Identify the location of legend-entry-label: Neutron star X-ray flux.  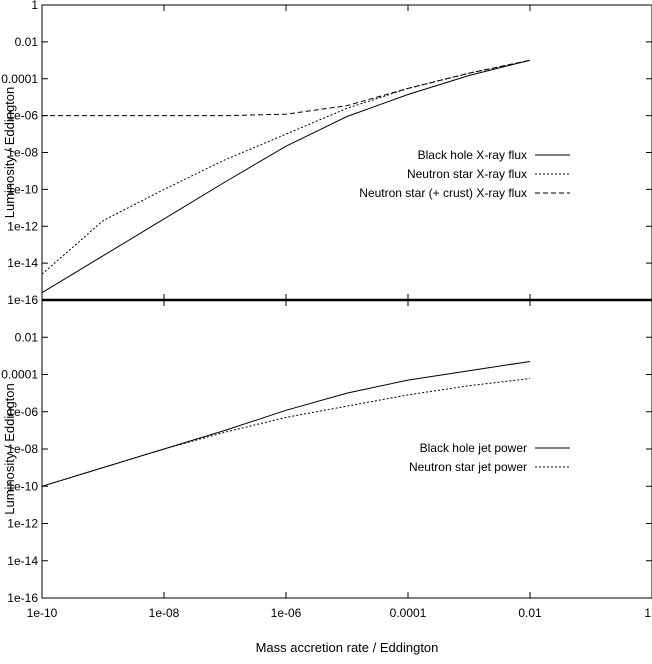
(467, 174).